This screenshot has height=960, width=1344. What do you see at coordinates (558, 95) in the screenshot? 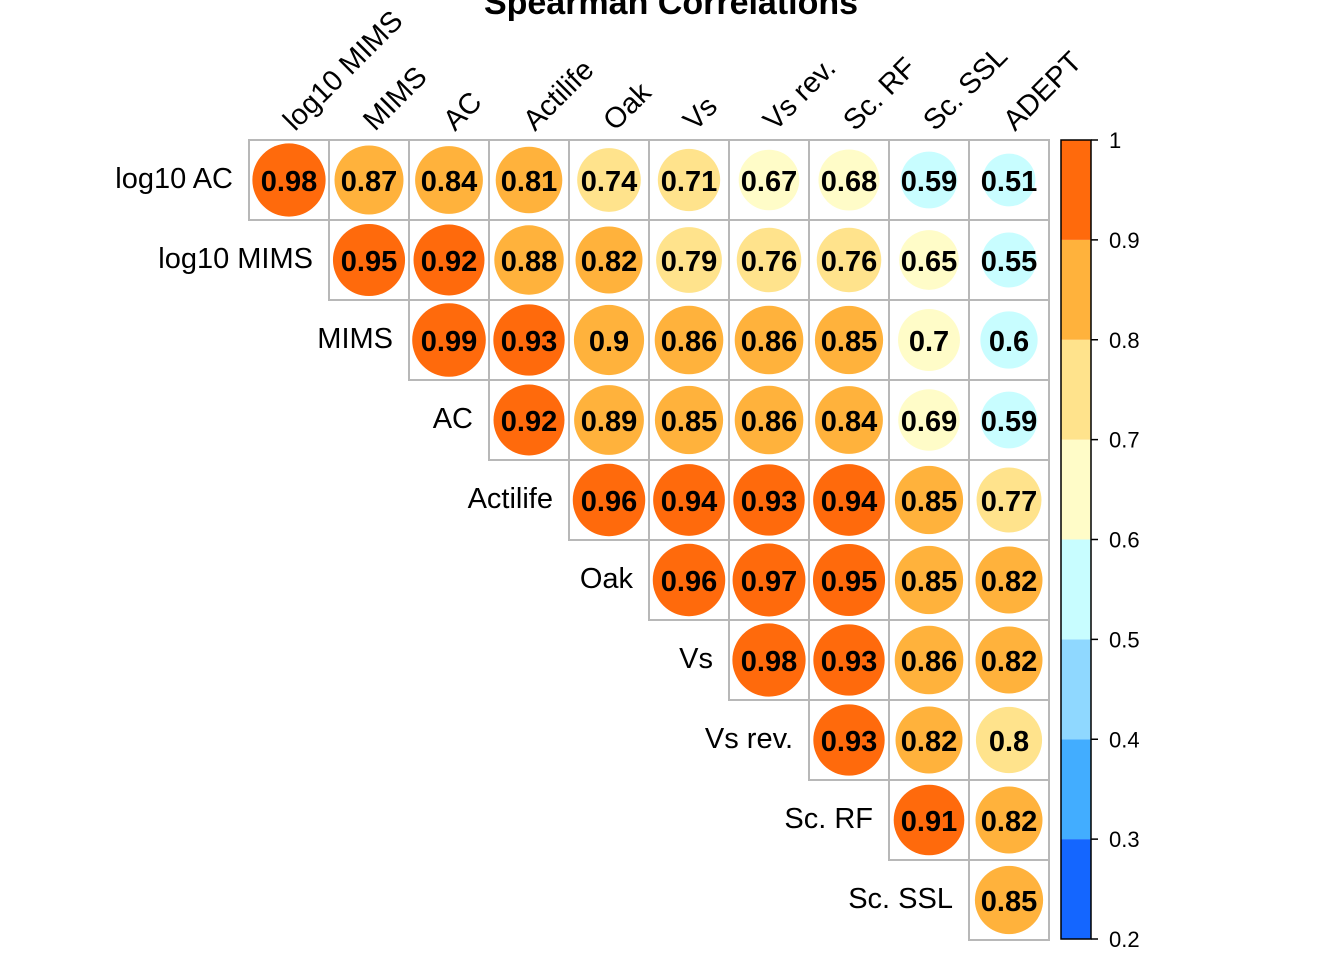
I see `column-label: Actilife` at bounding box center [558, 95].